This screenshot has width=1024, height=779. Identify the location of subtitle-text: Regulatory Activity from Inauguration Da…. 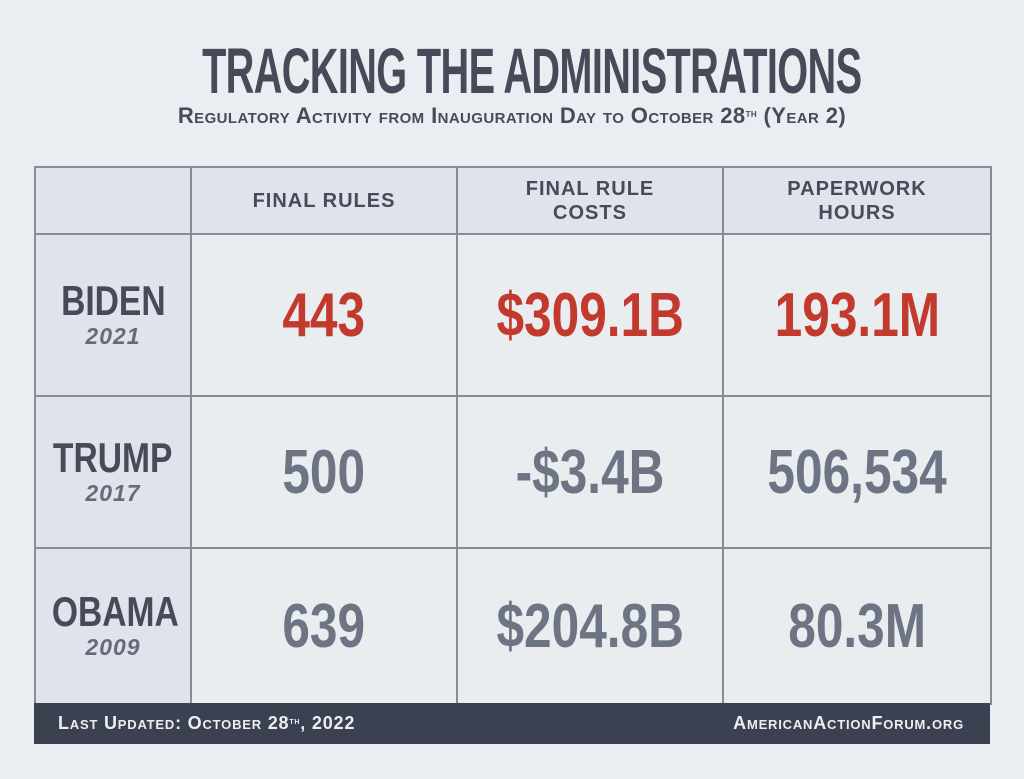
(461, 115).